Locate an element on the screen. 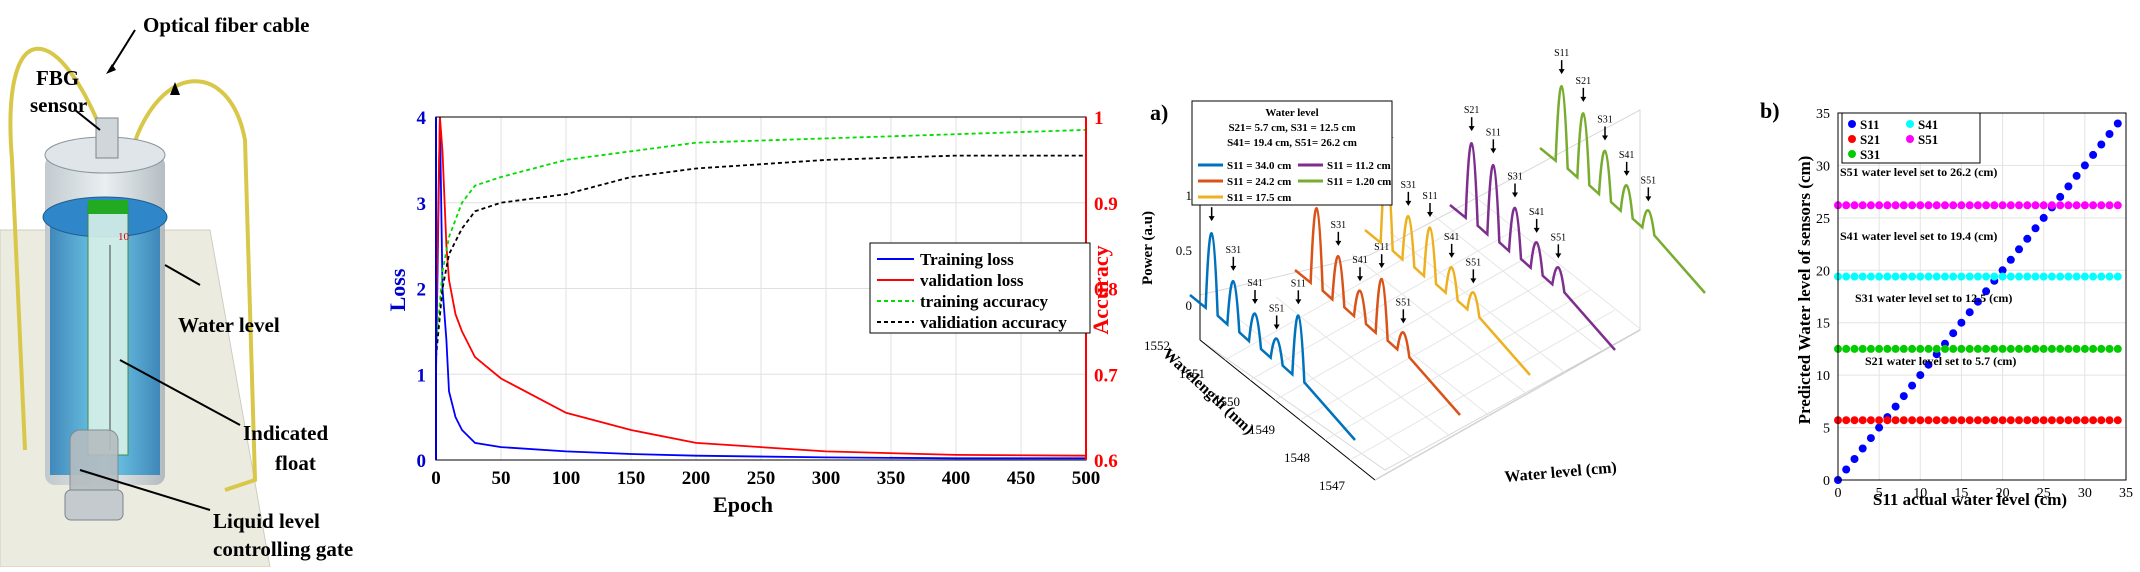 The width and height of the screenshot is (2140, 572). c1-ytick-right-label: 0.9 is located at coordinates (1106, 204).